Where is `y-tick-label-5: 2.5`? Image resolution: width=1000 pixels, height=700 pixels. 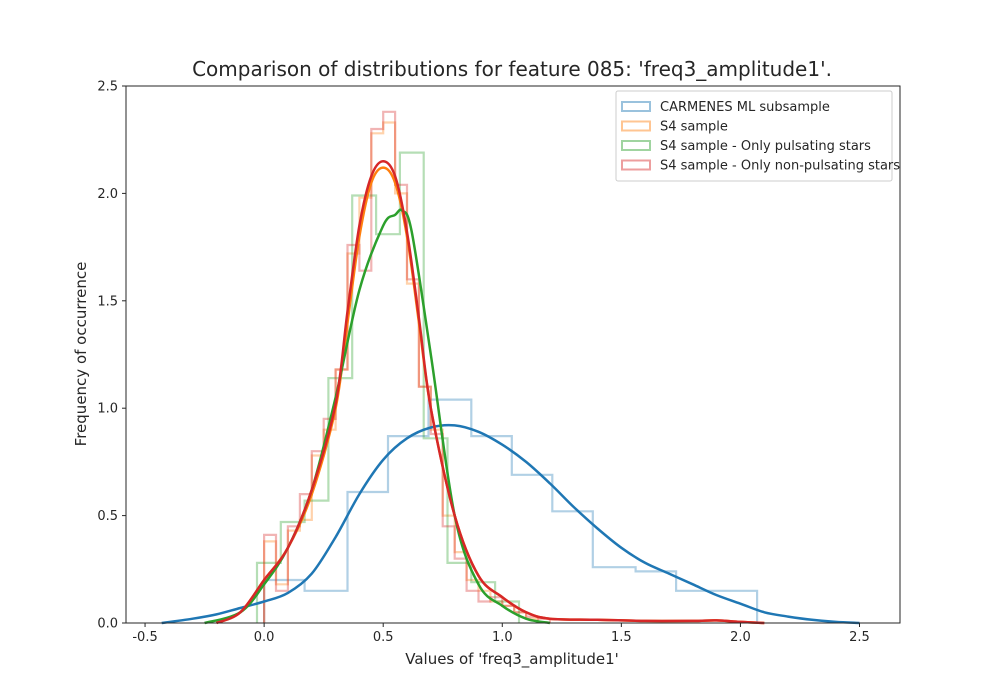 y-tick-label-5: 2.5 is located at coordinates (107, 87).